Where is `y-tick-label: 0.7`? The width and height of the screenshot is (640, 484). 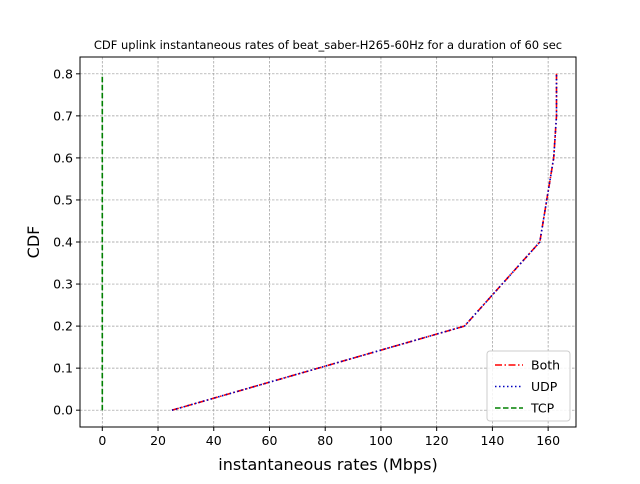 y-tick-label: 0.7 is located at coordinates (63, 115).